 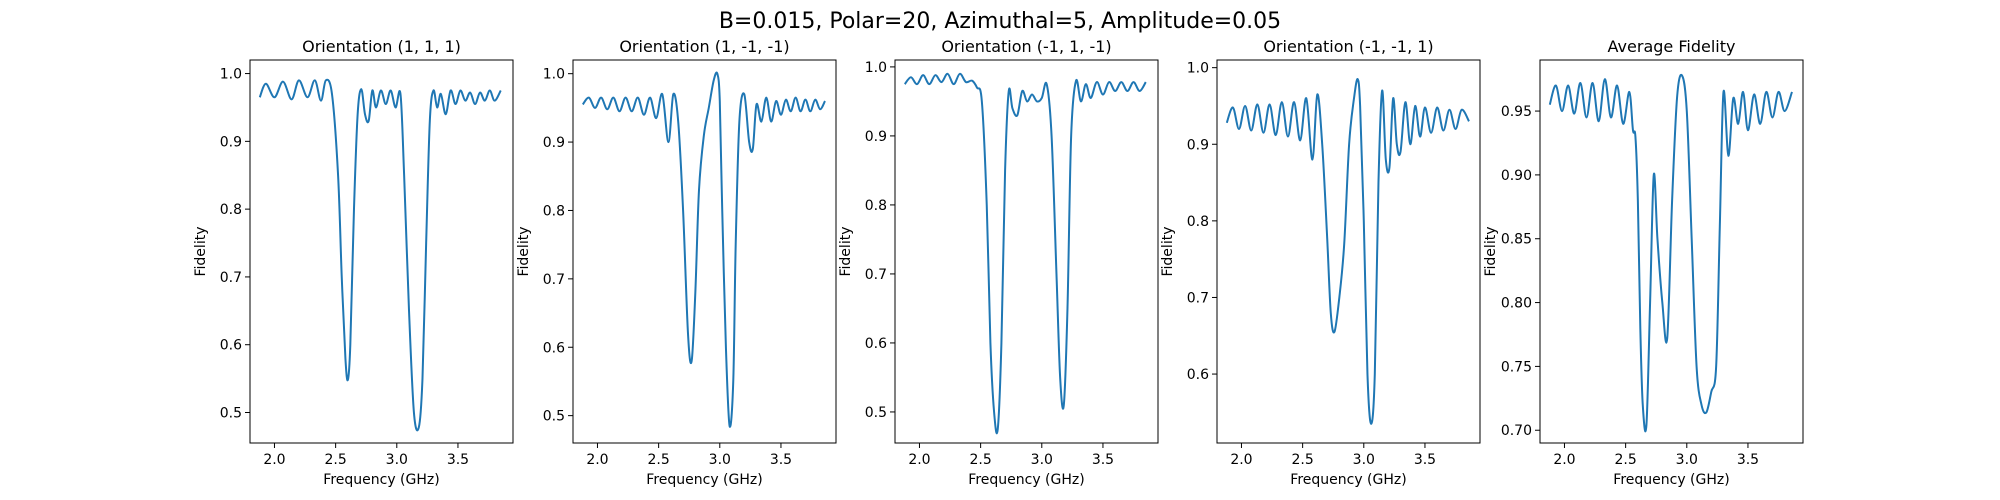 What do you see at coordinates (1516, 240) in the screenshot?
I see `y-tick-label: 0.85` at bounding box center [1516, 240].